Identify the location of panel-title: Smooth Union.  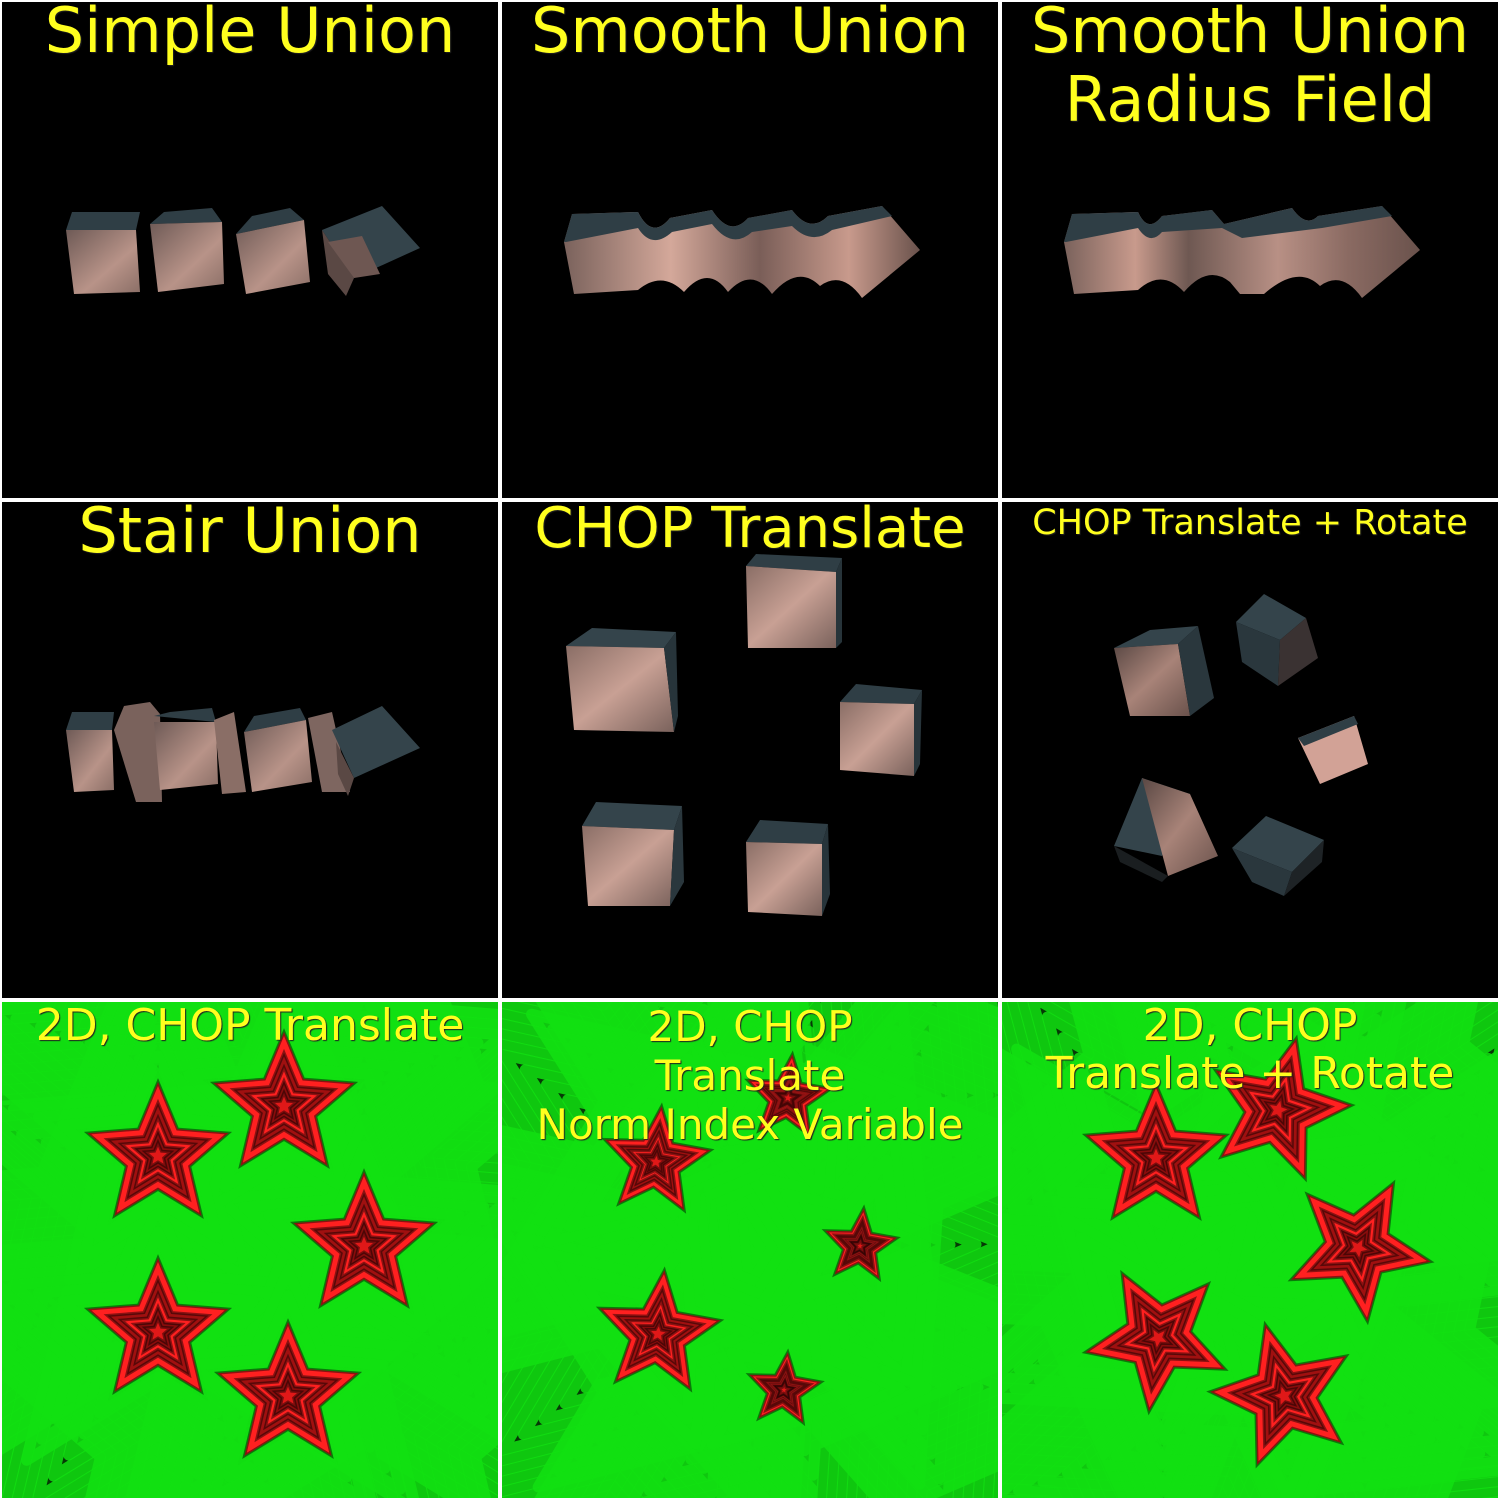
(750, 34).